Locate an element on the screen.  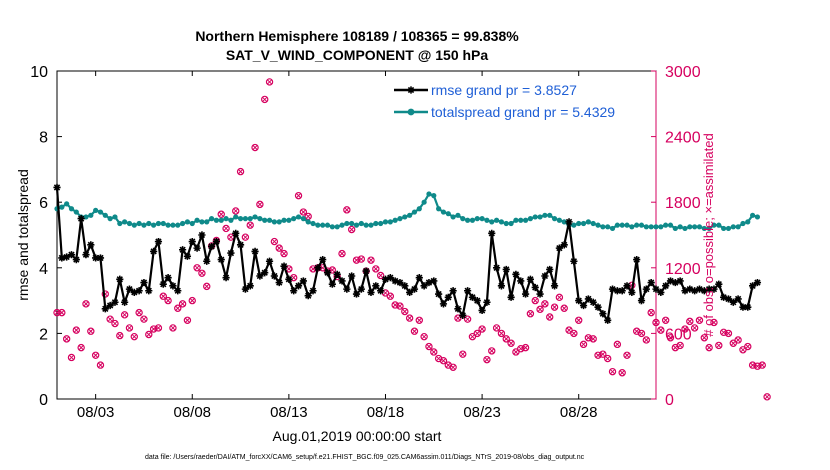
y-tick-label-right: 3000 is located at coordinates (683, 72).